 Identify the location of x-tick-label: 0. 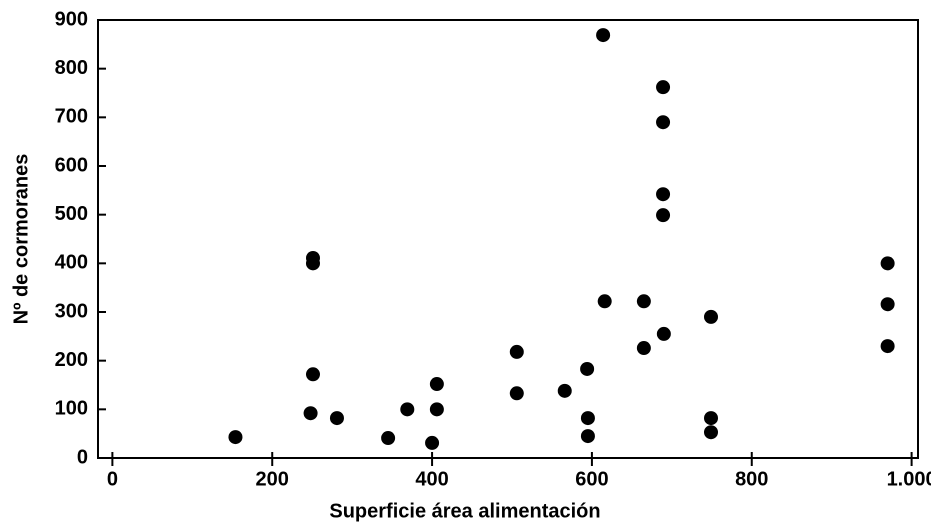
(112, 479).